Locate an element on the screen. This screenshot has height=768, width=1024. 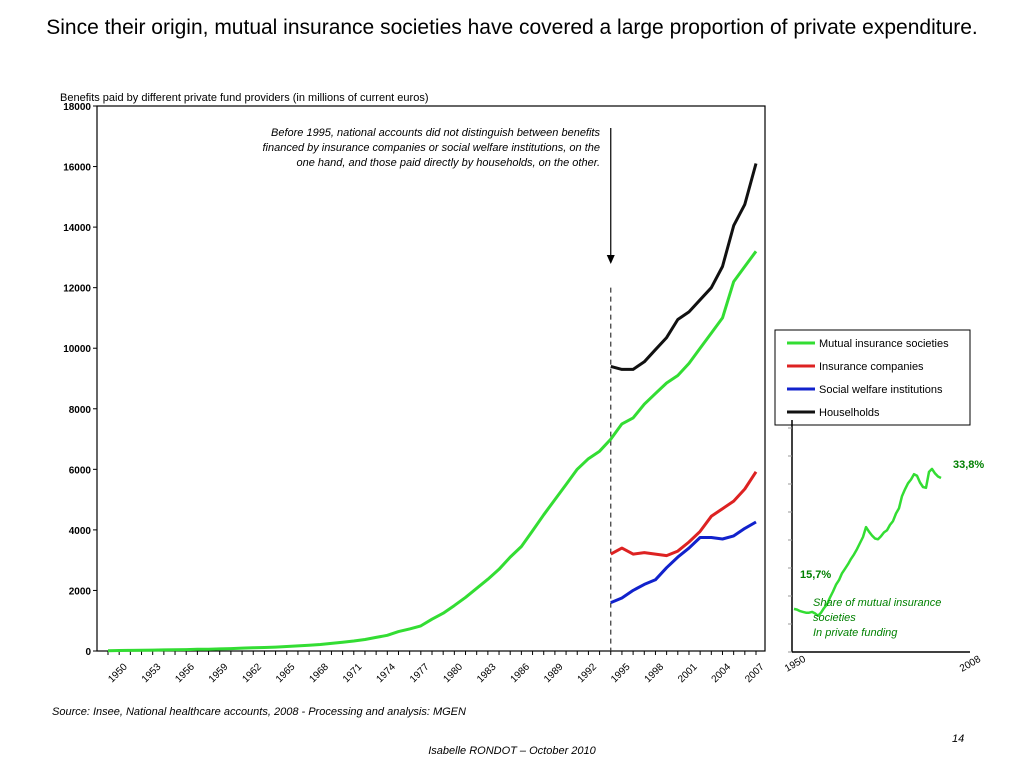
x-tick-label: 1986 is located at coordinates (521, 673).